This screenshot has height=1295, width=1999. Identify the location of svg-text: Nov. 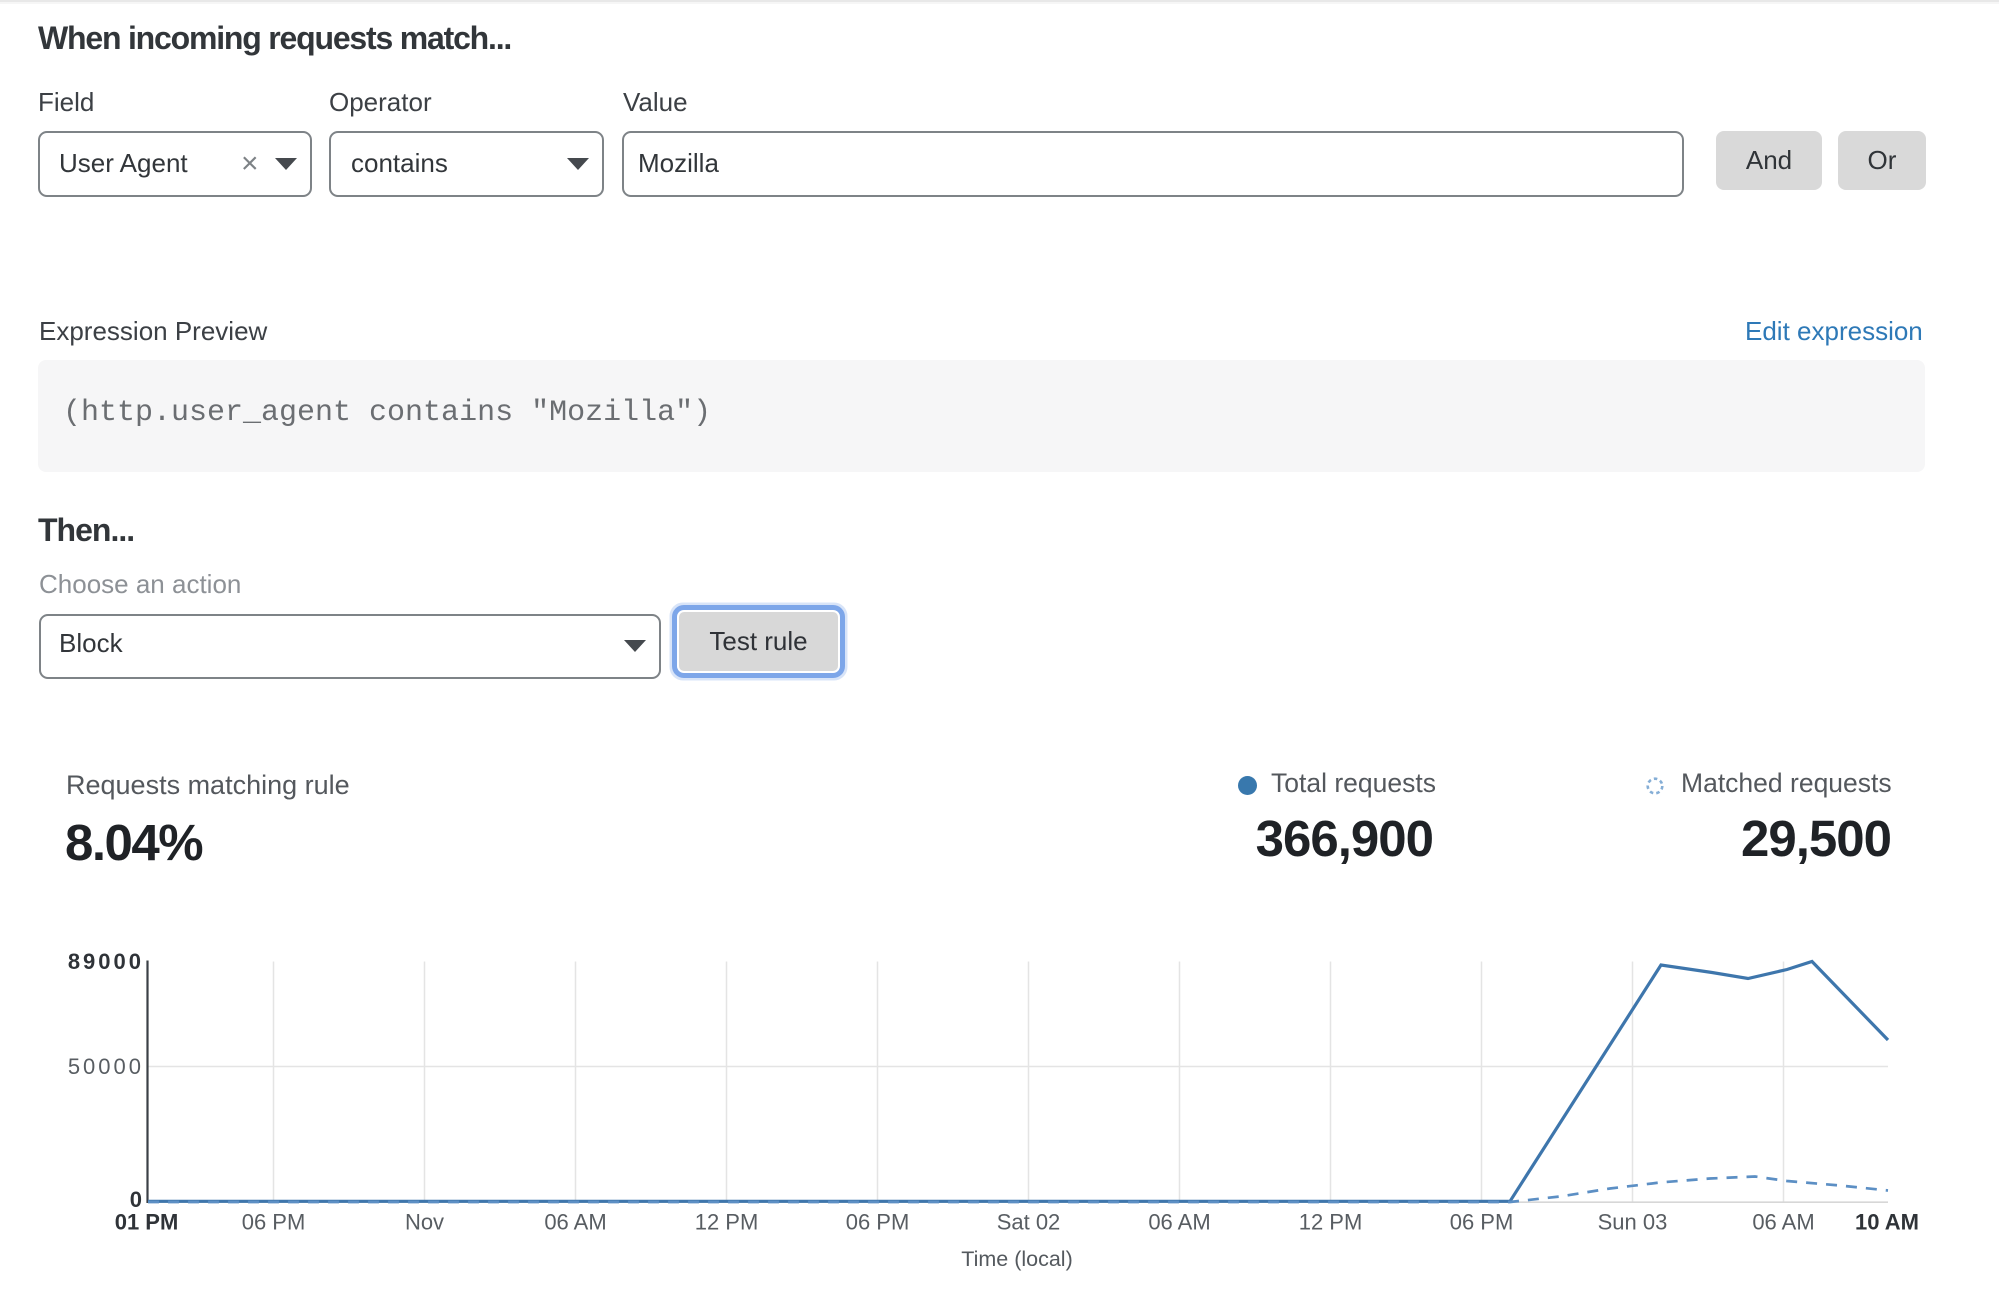
(424, 1222).